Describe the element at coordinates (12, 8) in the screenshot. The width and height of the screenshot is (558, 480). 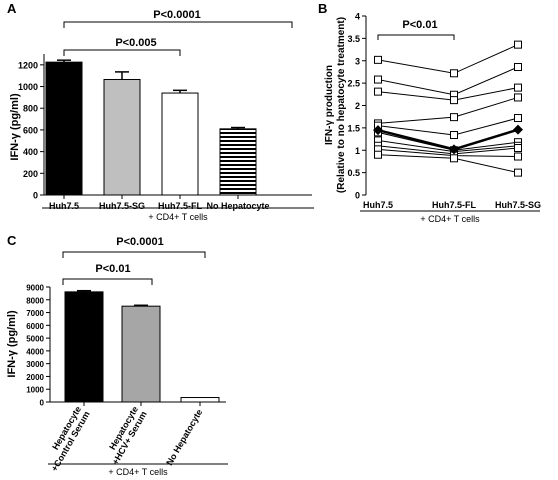
I see `panel-letter-a: A` at that location.